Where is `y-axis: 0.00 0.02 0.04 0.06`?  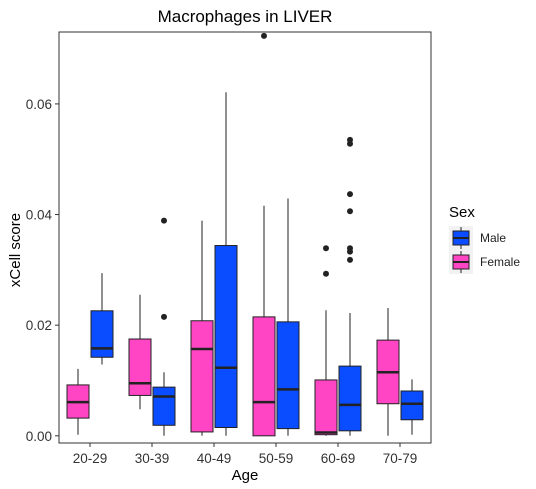
y-axis: 0.00 0.02 0.04 0.06 is located at coordinates (42, 270).